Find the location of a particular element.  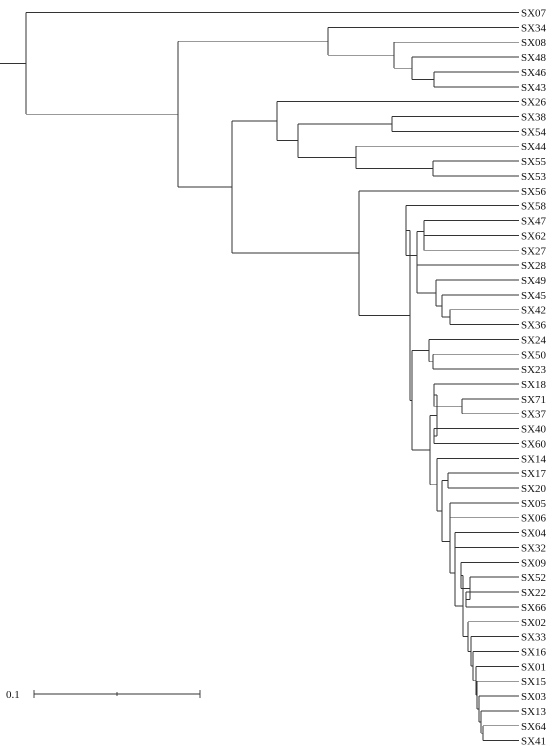

leaf-label: SX42 is located at coordinates (533, 311).